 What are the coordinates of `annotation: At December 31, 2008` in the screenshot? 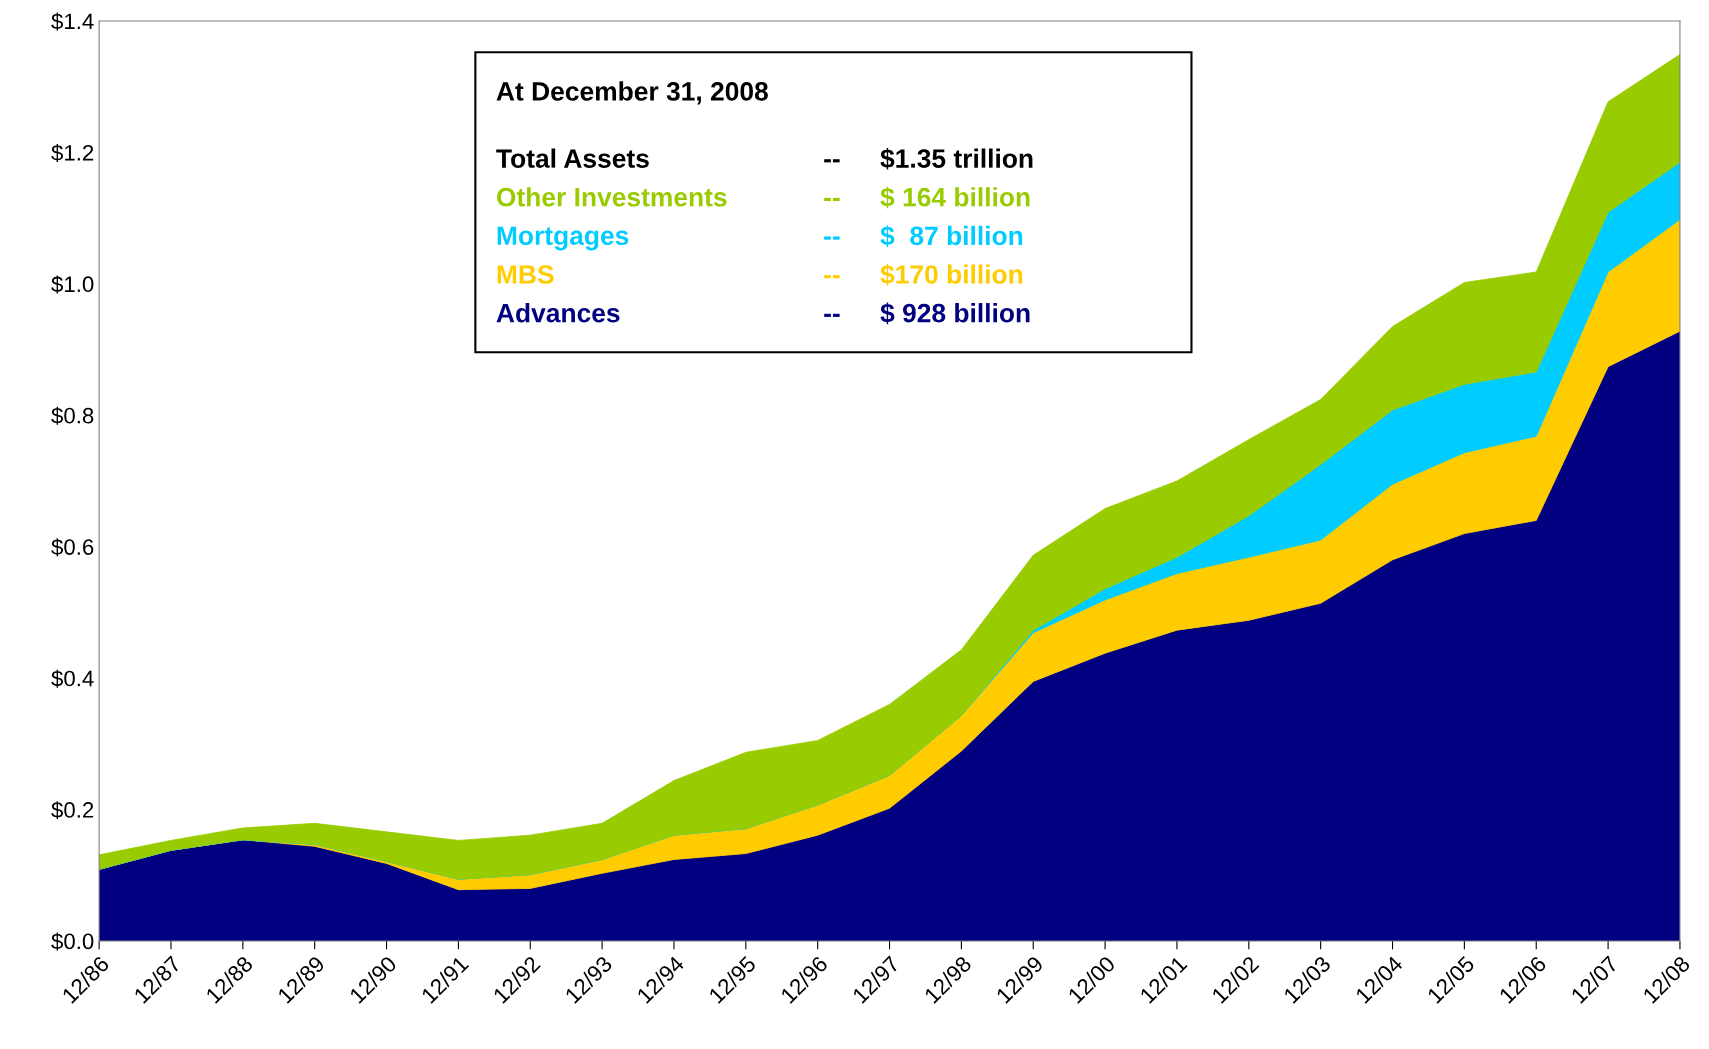 It's located at (632, 93).